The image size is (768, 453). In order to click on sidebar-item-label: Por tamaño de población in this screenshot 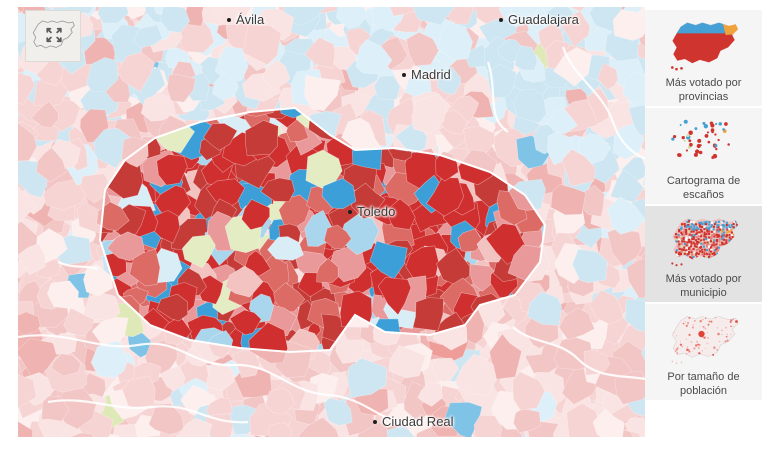, I will do `click(703, 384)`.